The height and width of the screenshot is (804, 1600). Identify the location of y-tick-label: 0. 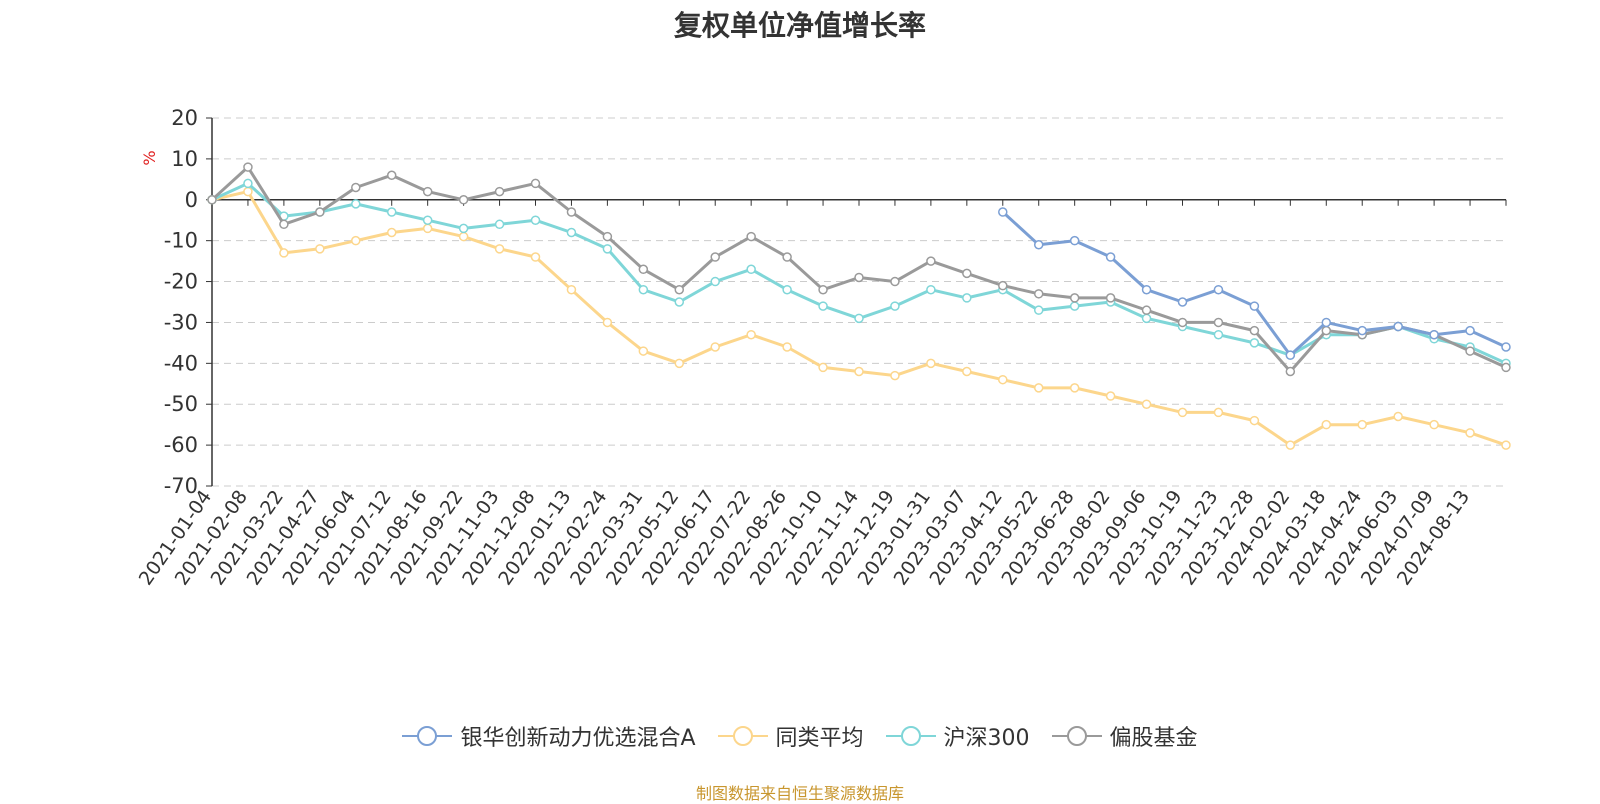
(191, 200).